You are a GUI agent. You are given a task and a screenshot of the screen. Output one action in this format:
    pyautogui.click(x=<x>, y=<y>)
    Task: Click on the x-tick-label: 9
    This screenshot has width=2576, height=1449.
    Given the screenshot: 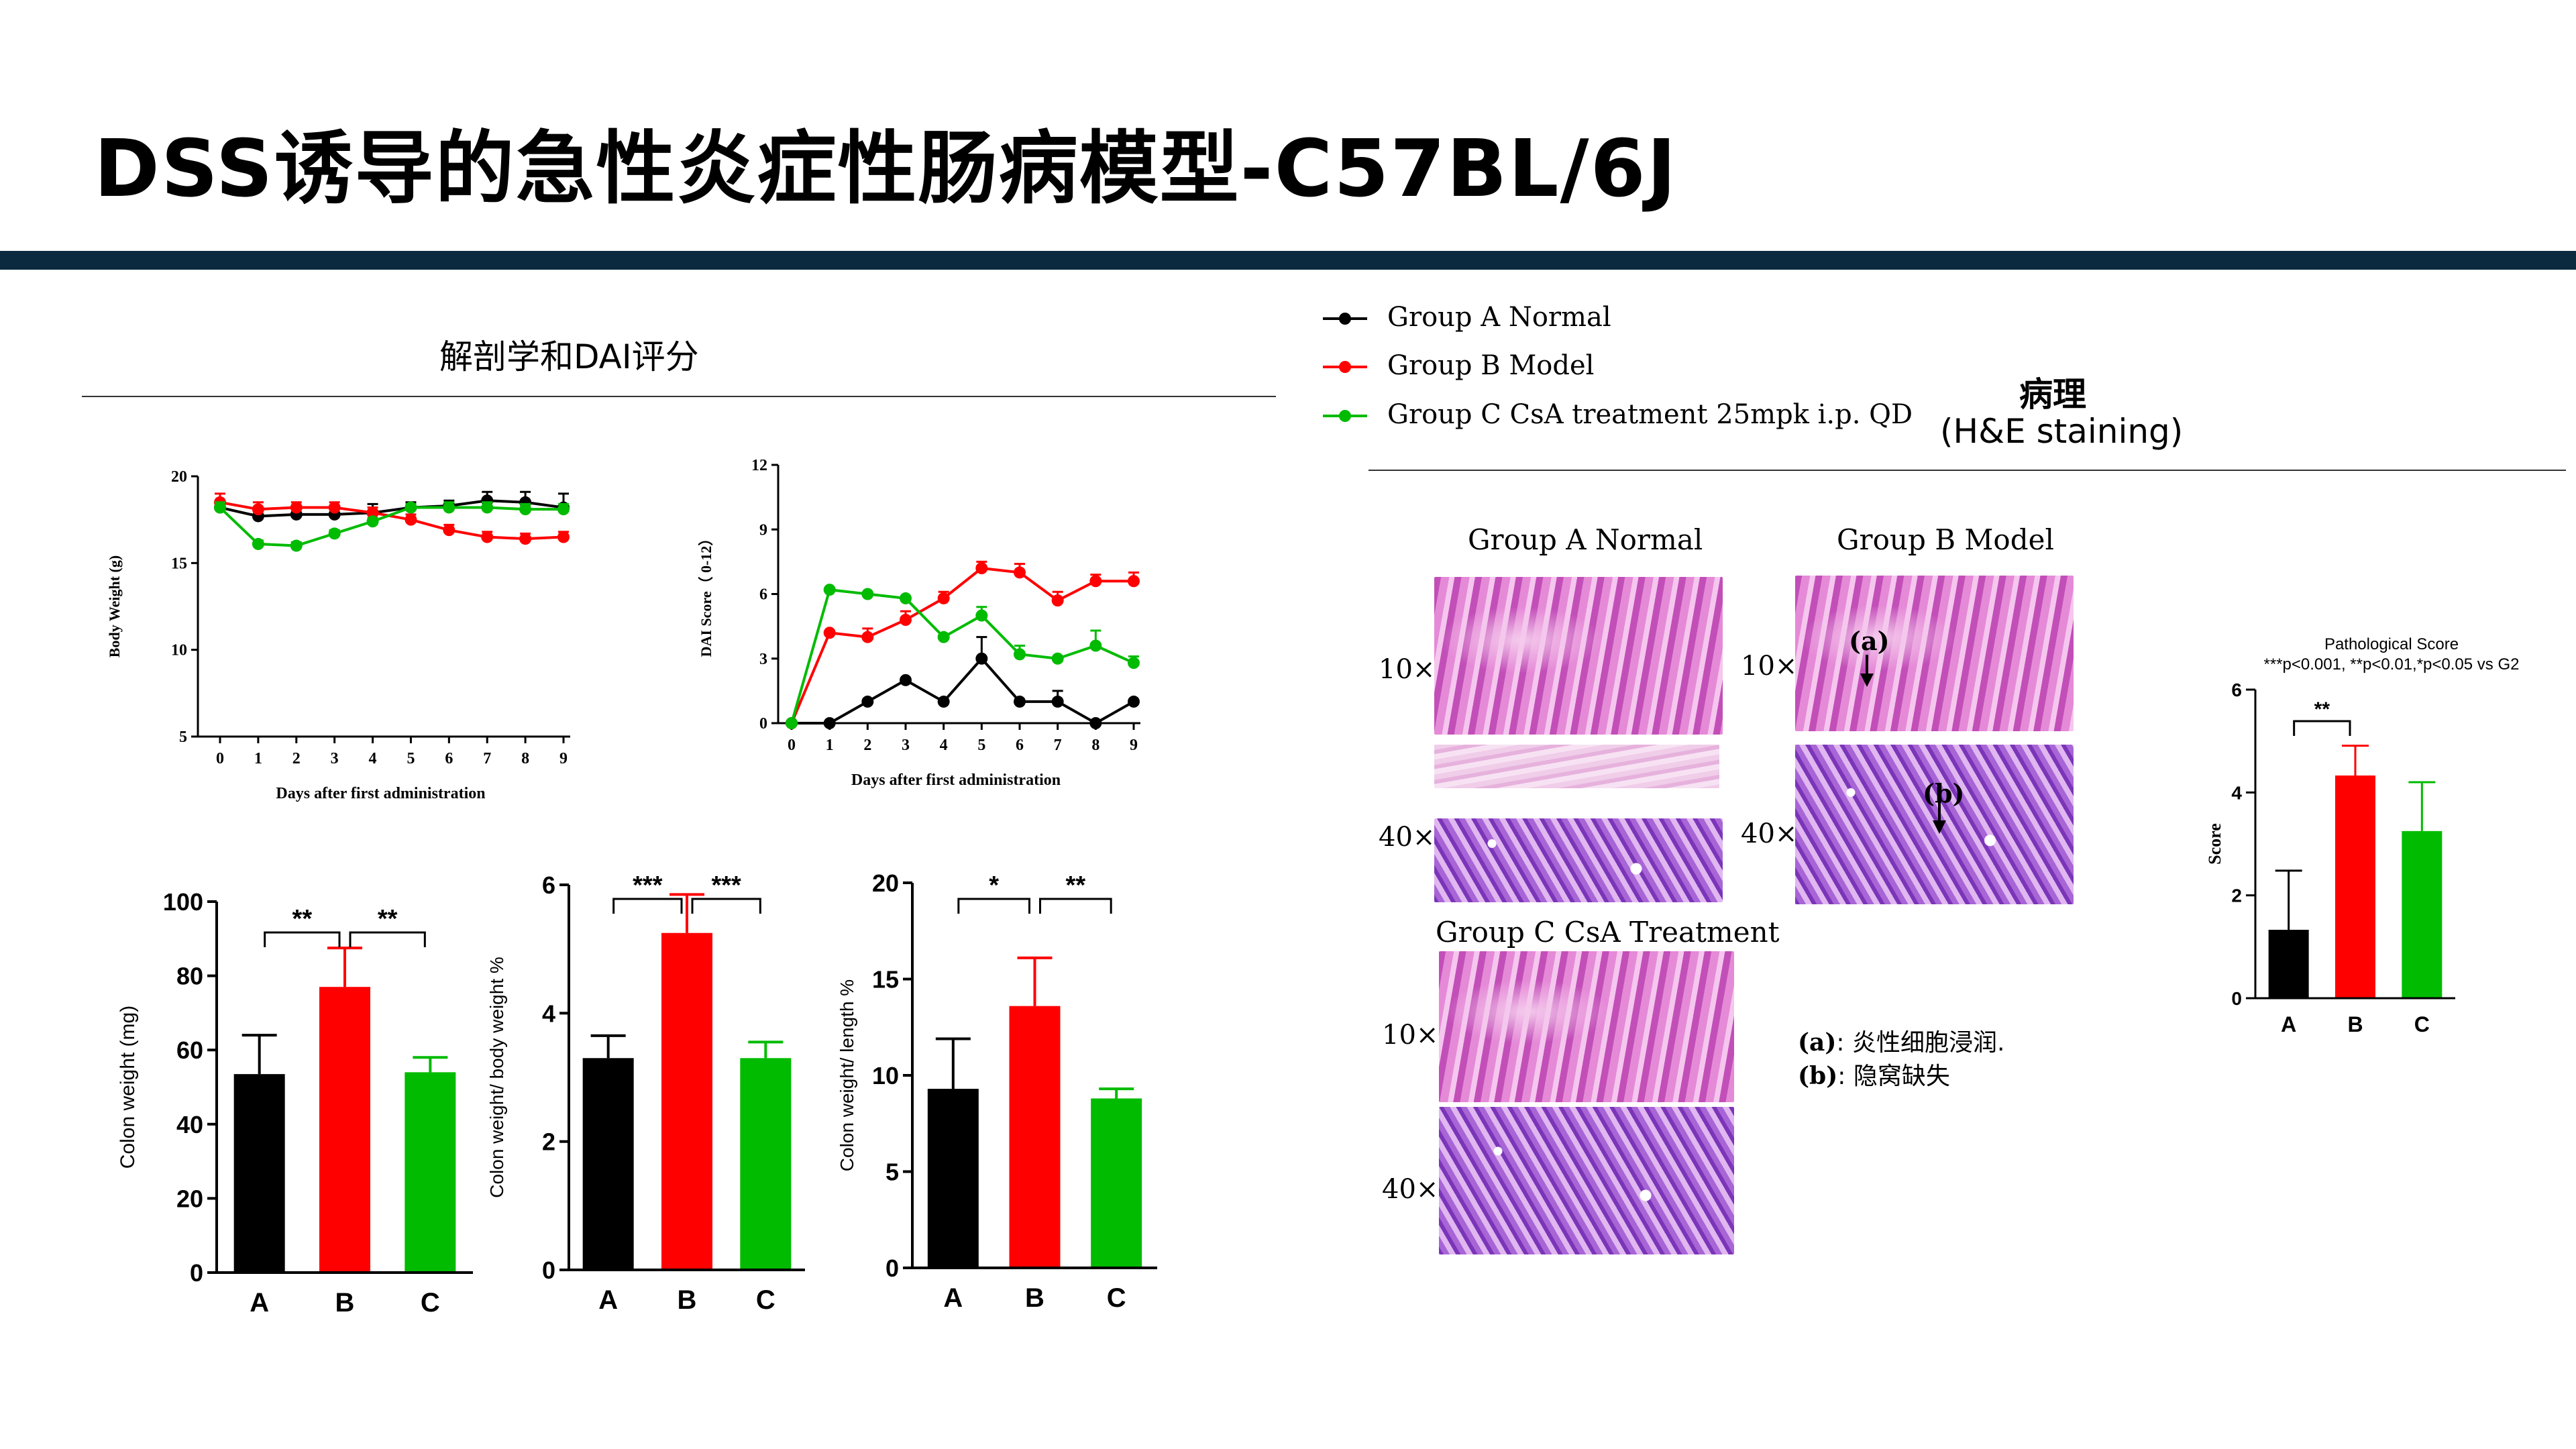 What is the action you would take?
    pyautogui.click(x=1134, y=745)
    